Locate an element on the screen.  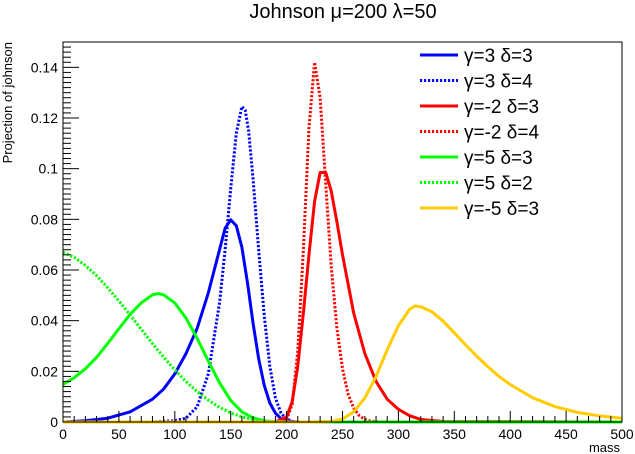
chart-title: Johnson μ=200 λ=50 is located at coordinates (342, 12).